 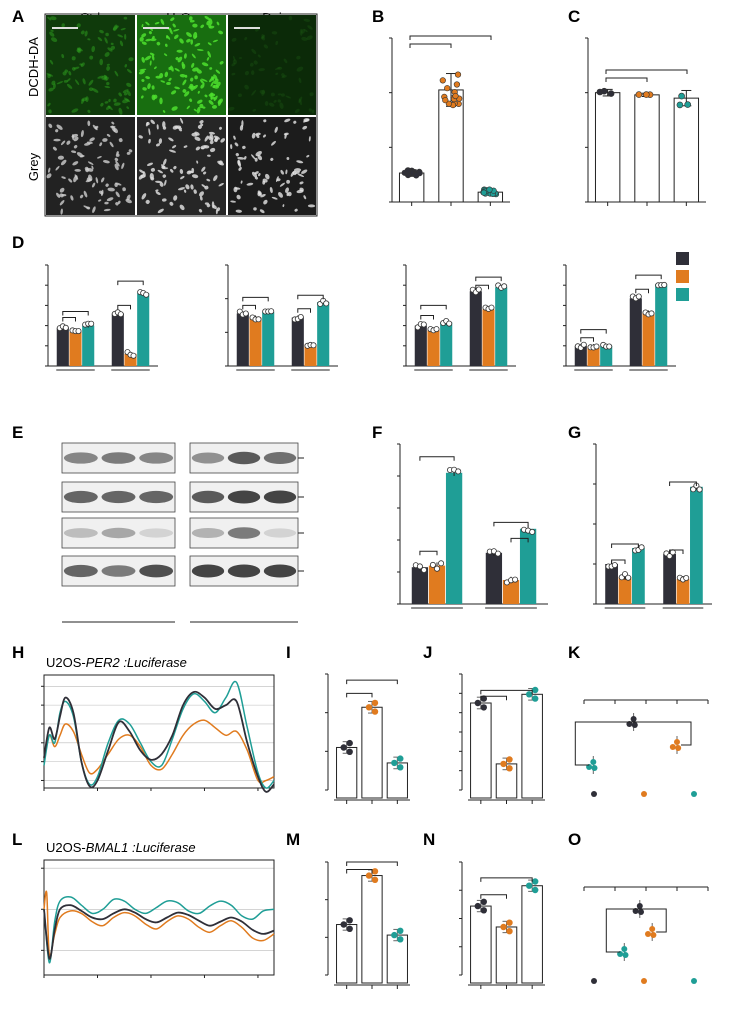 What do you see at coordinates (33, 67) in the screenshot?
I see `row-label-dcdh: DCDH-DA` at bounding box center [33, 67].